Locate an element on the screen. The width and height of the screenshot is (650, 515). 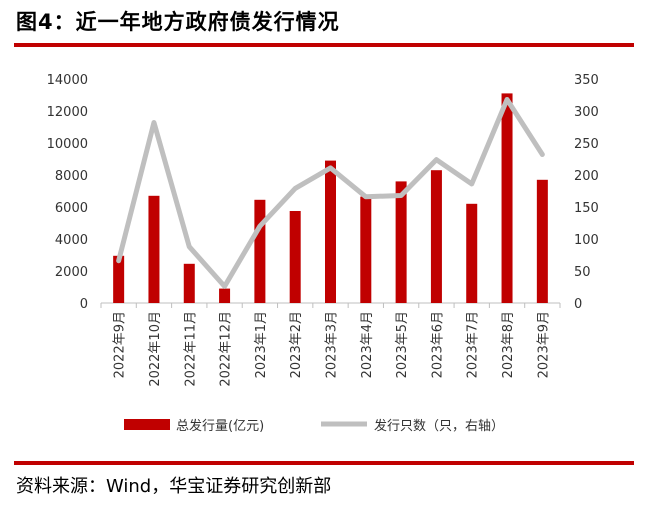
source-rule is located at coordinates (324, 463).